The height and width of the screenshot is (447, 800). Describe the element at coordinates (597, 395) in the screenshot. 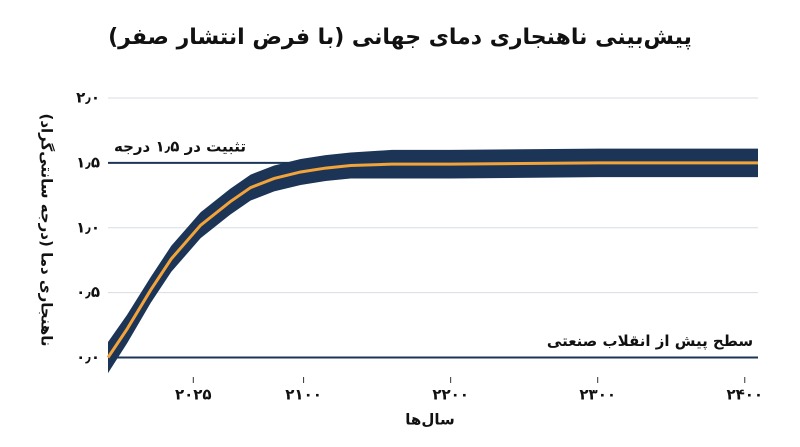

I see `x-tick-label: ۲۳۰۰` at that location.